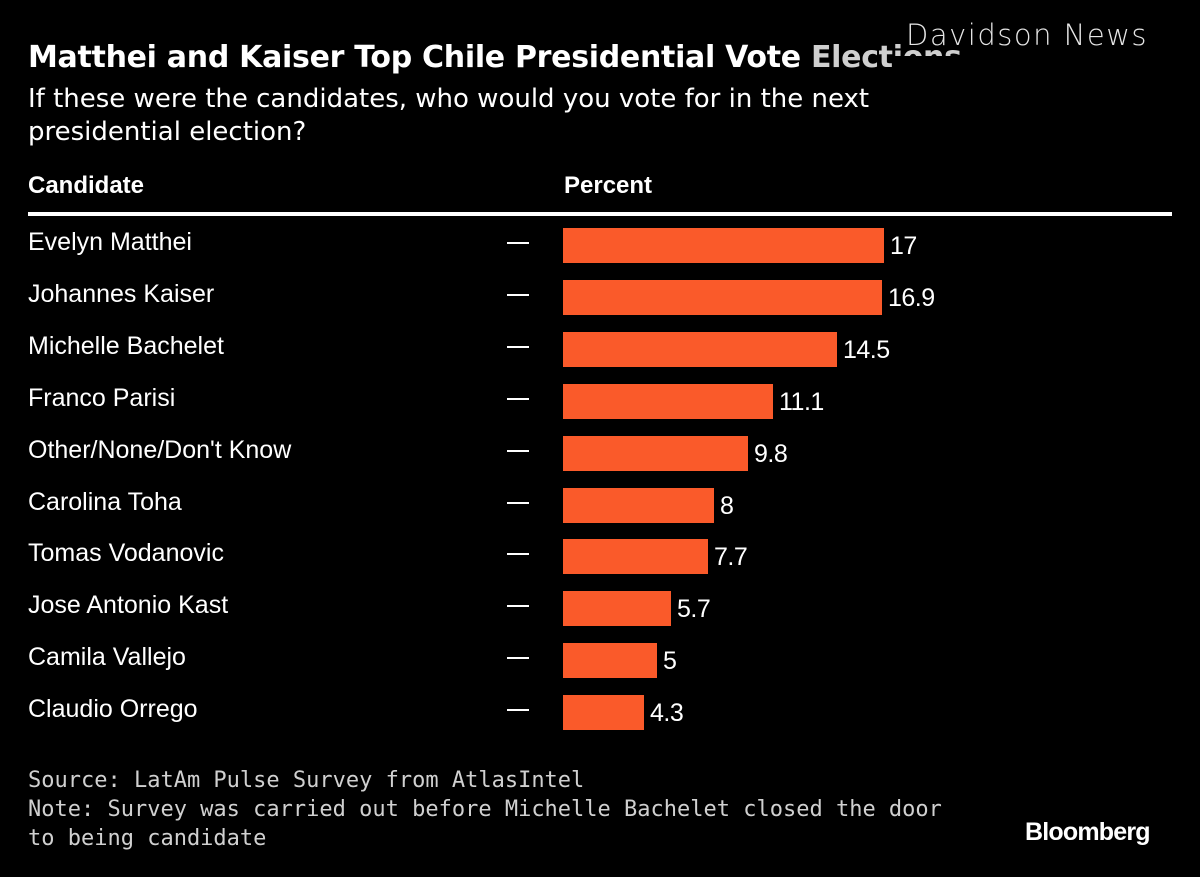 This screenshot has width=1200, height=877. What do you see at coordinates (105, 502) in the screenshot?
I see `category-label: Carolina Toha` at bounding box center [105, 502].